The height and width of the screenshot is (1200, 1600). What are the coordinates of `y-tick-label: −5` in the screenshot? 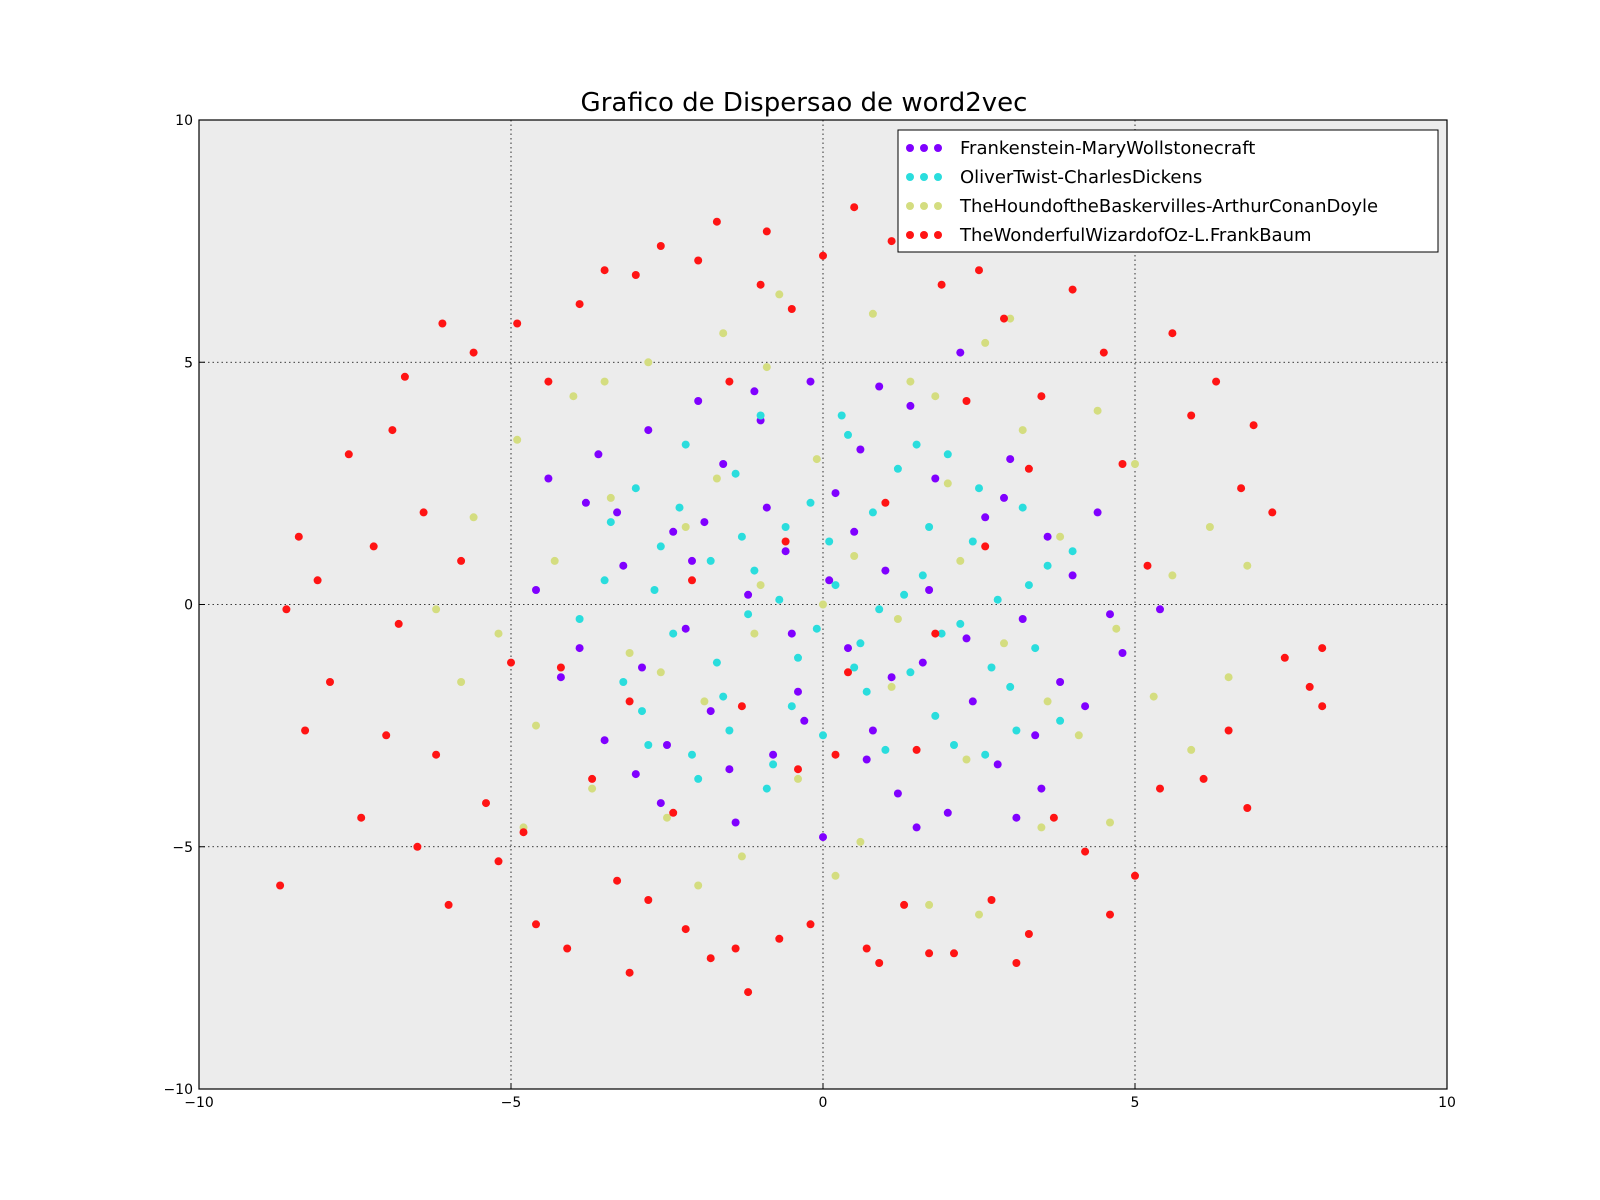 It's located at (182, 848).